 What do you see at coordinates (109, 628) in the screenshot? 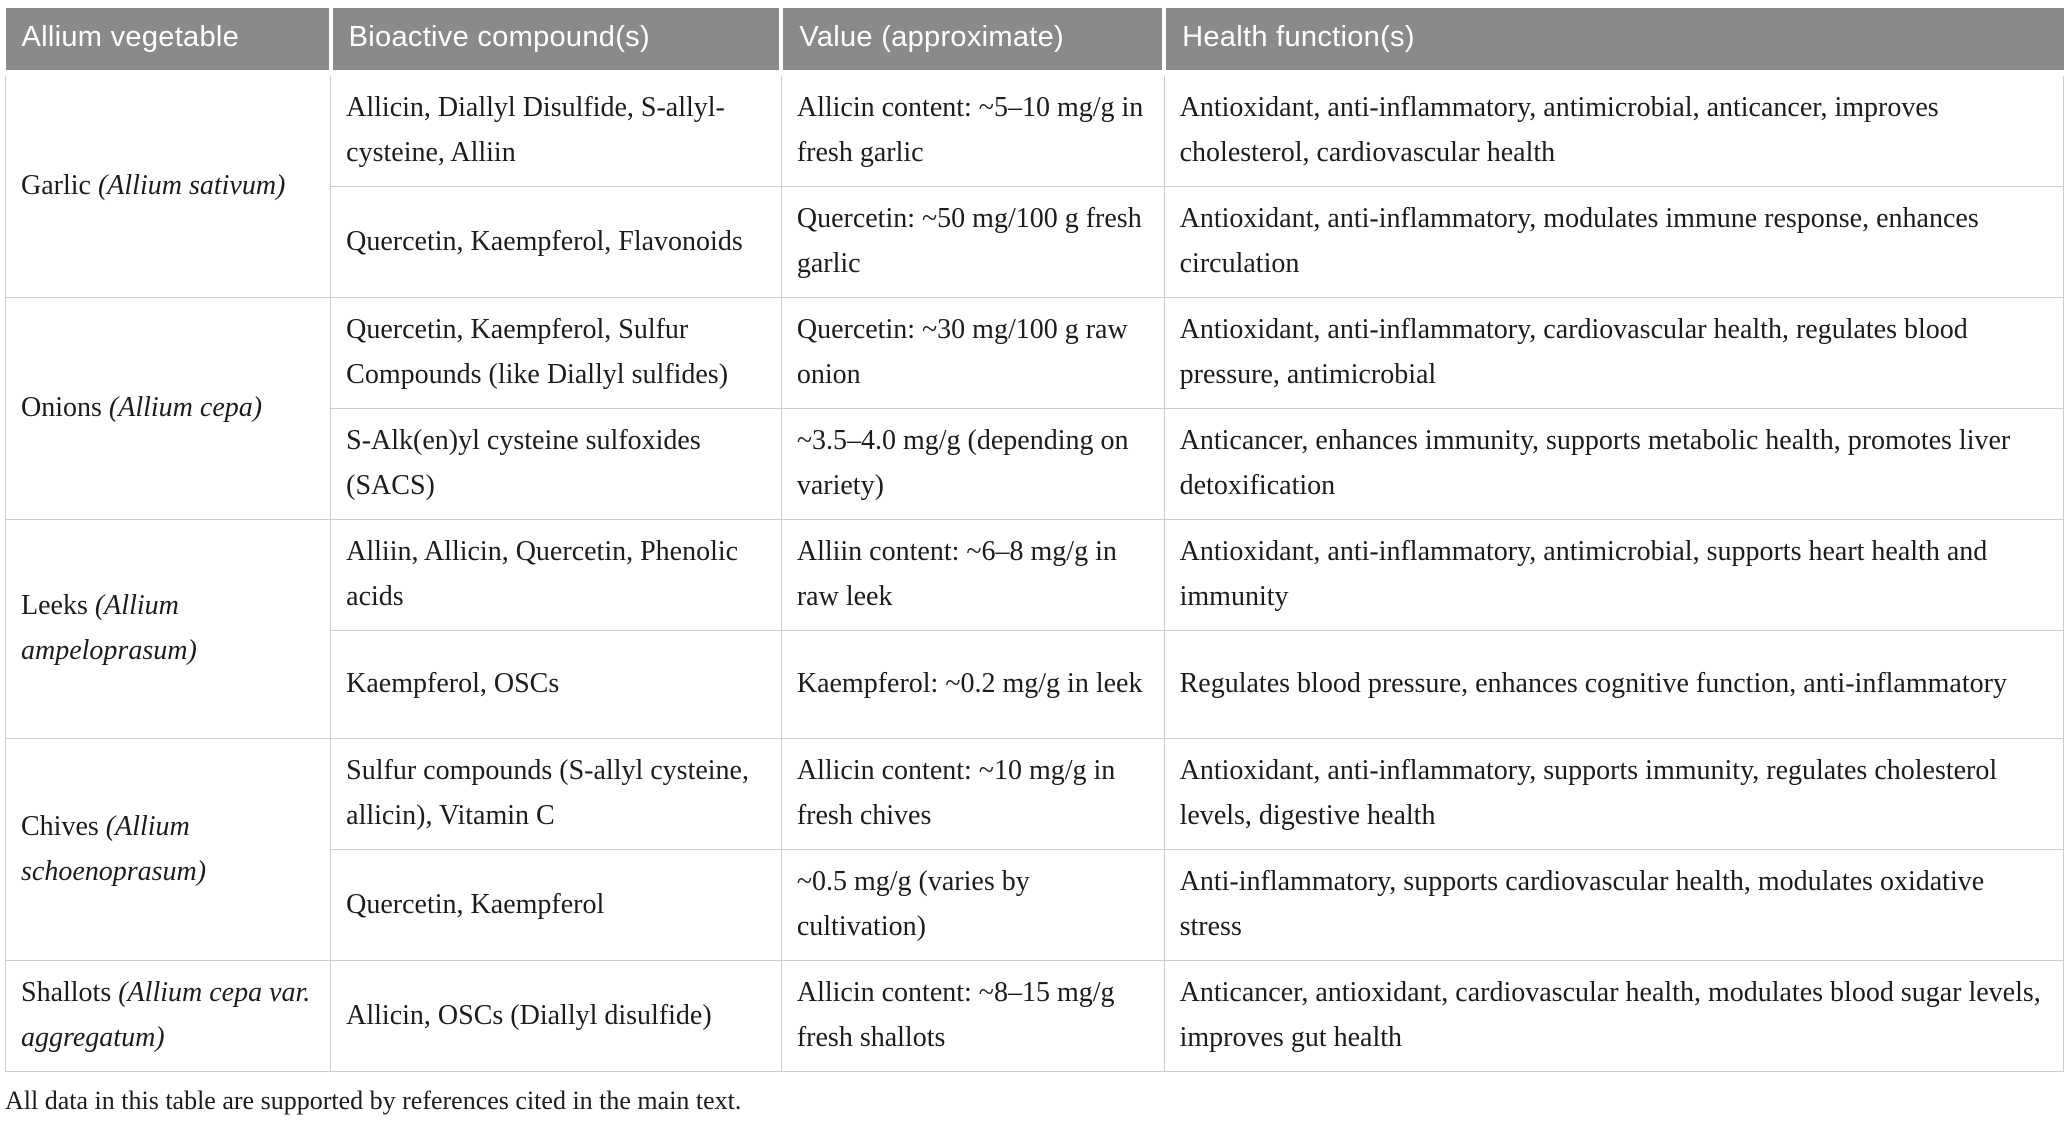
I see `vegetable-species-name: (Allium ampeloprasum)` at bounding box center [109, 628].